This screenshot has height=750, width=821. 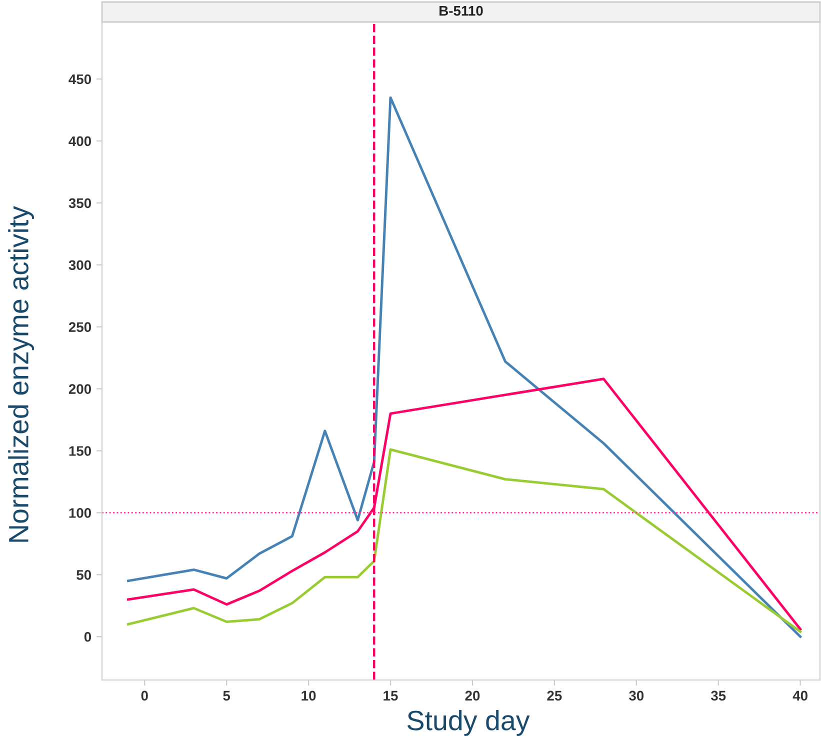 I want to click on y-tick-label: 200, so click(x=80, y=389).